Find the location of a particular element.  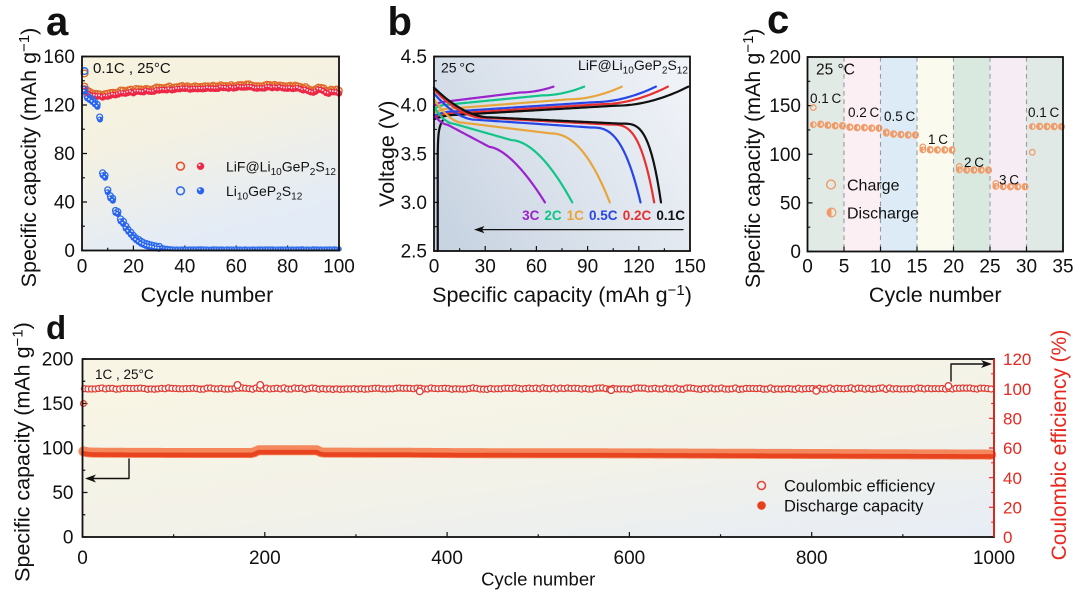

svg-text: 5 is located at coordinates (844, 267).